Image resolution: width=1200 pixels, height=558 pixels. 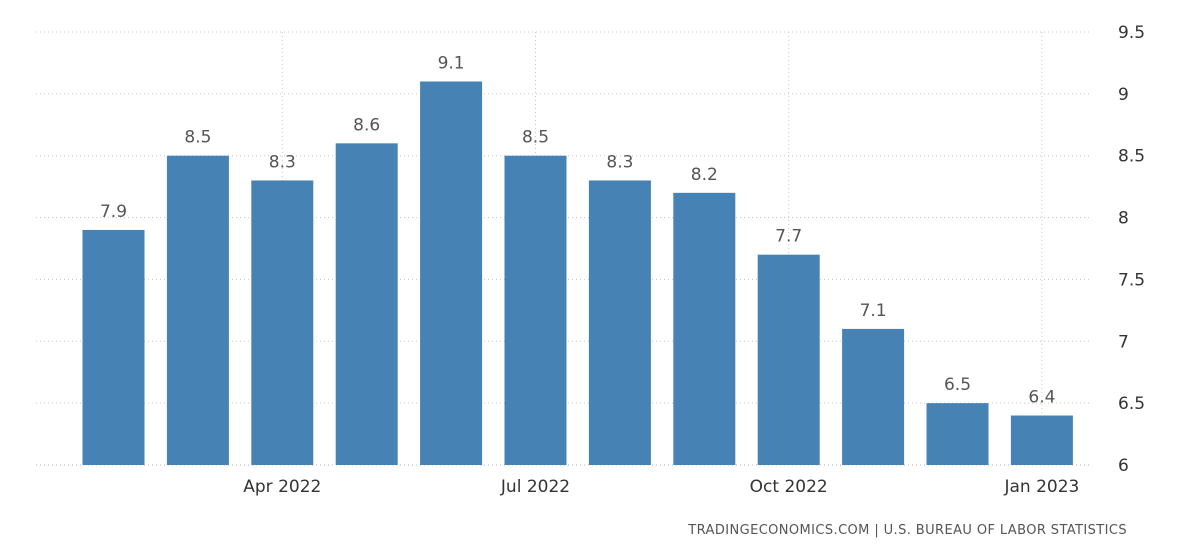 I want to click on x-tick-label: Jul 2022, so click(x=535, y=487).